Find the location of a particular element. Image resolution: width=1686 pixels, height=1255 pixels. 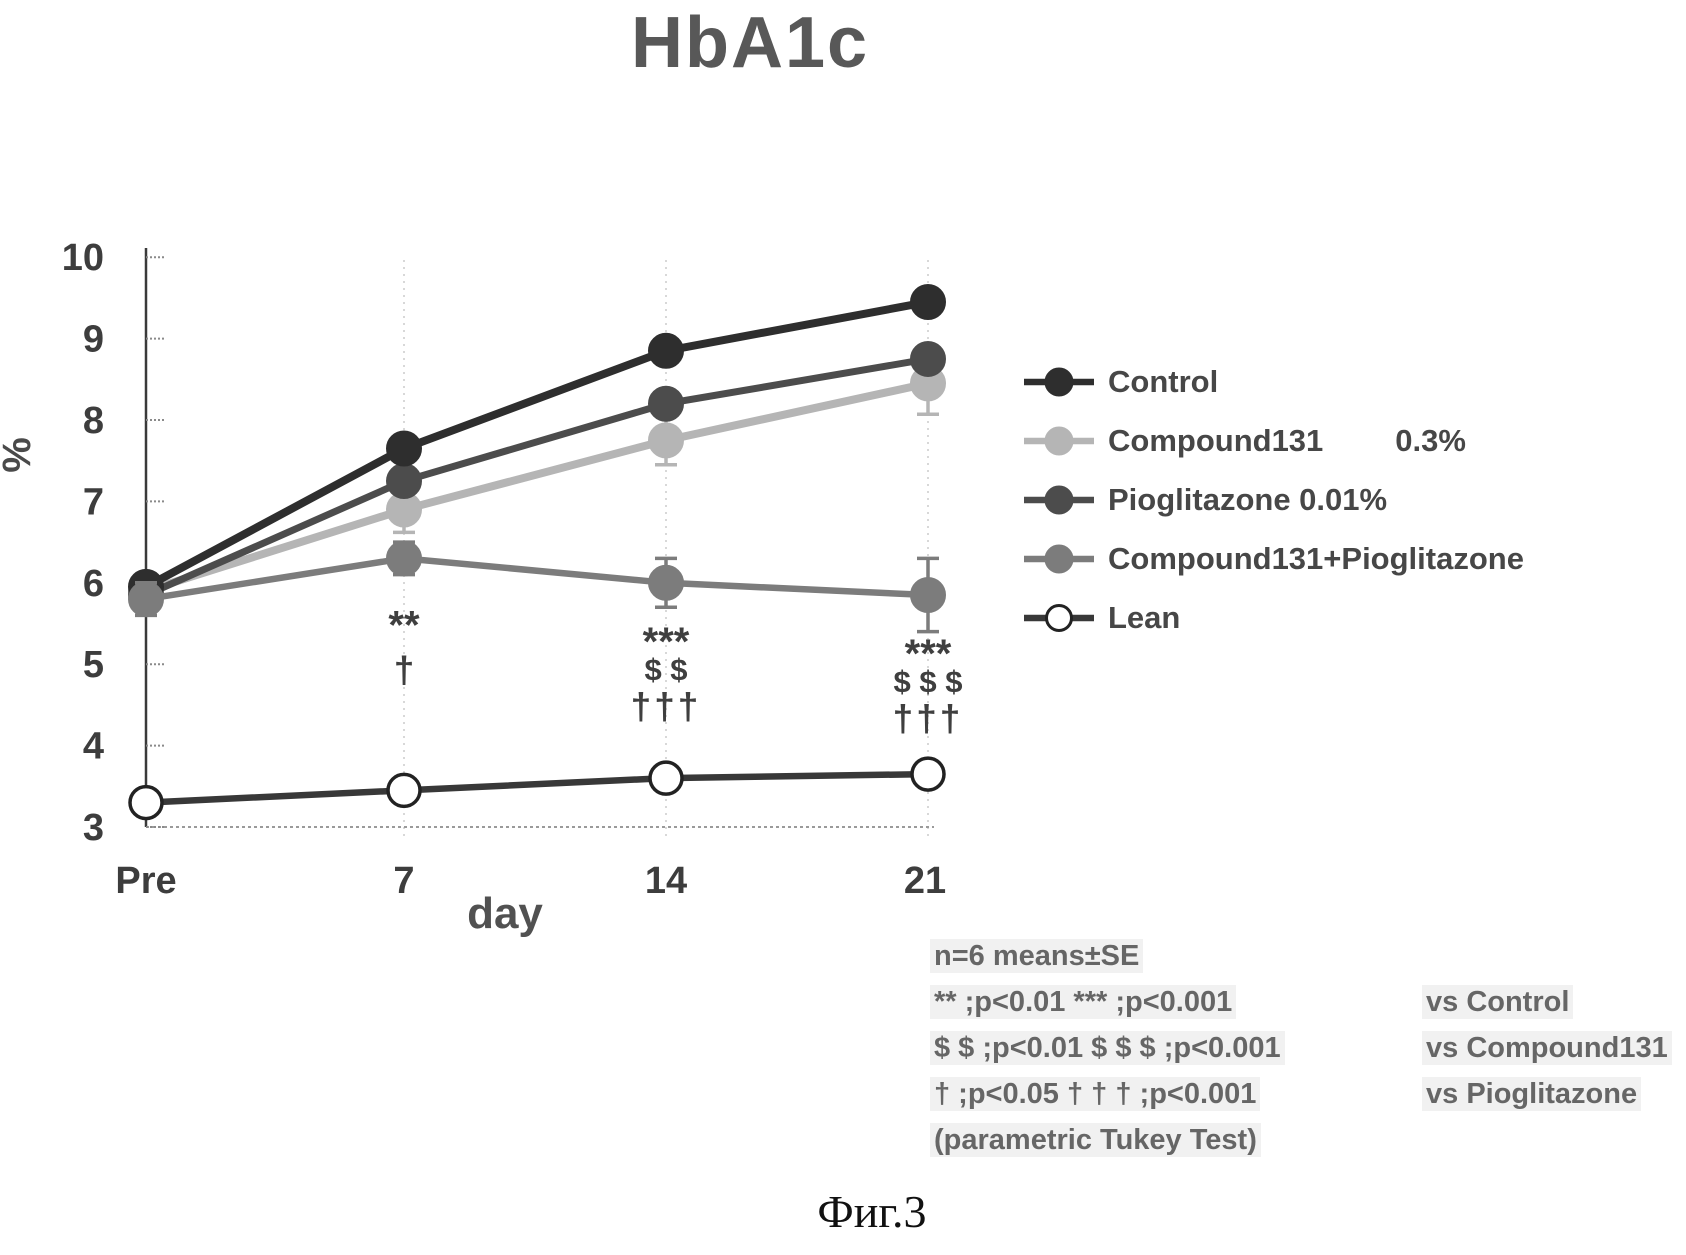

note-stat: † ;p<0.05 † † † ;p<0.001 is located at coordinates (1176, 1094).